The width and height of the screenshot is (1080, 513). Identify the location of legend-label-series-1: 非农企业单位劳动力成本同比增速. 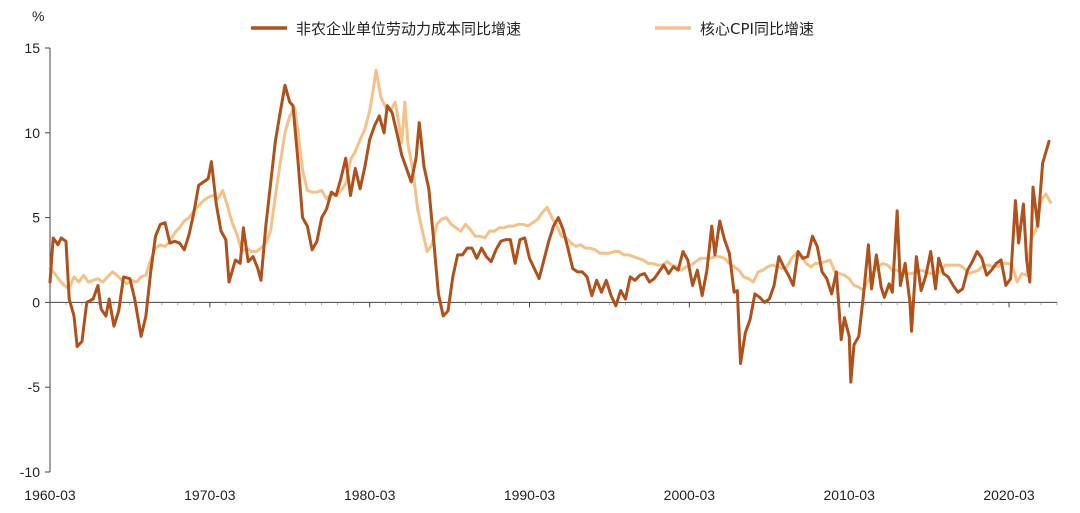
(408, 29).